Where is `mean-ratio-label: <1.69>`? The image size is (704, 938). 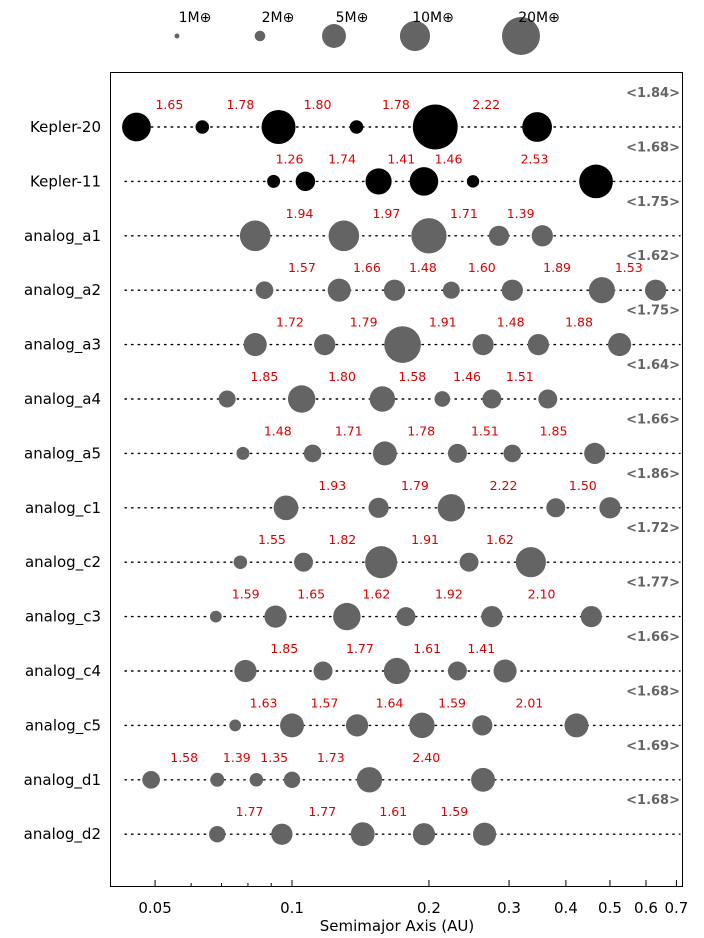
mean-ratio-label: <1.69> is located at coordinates (653, 746).